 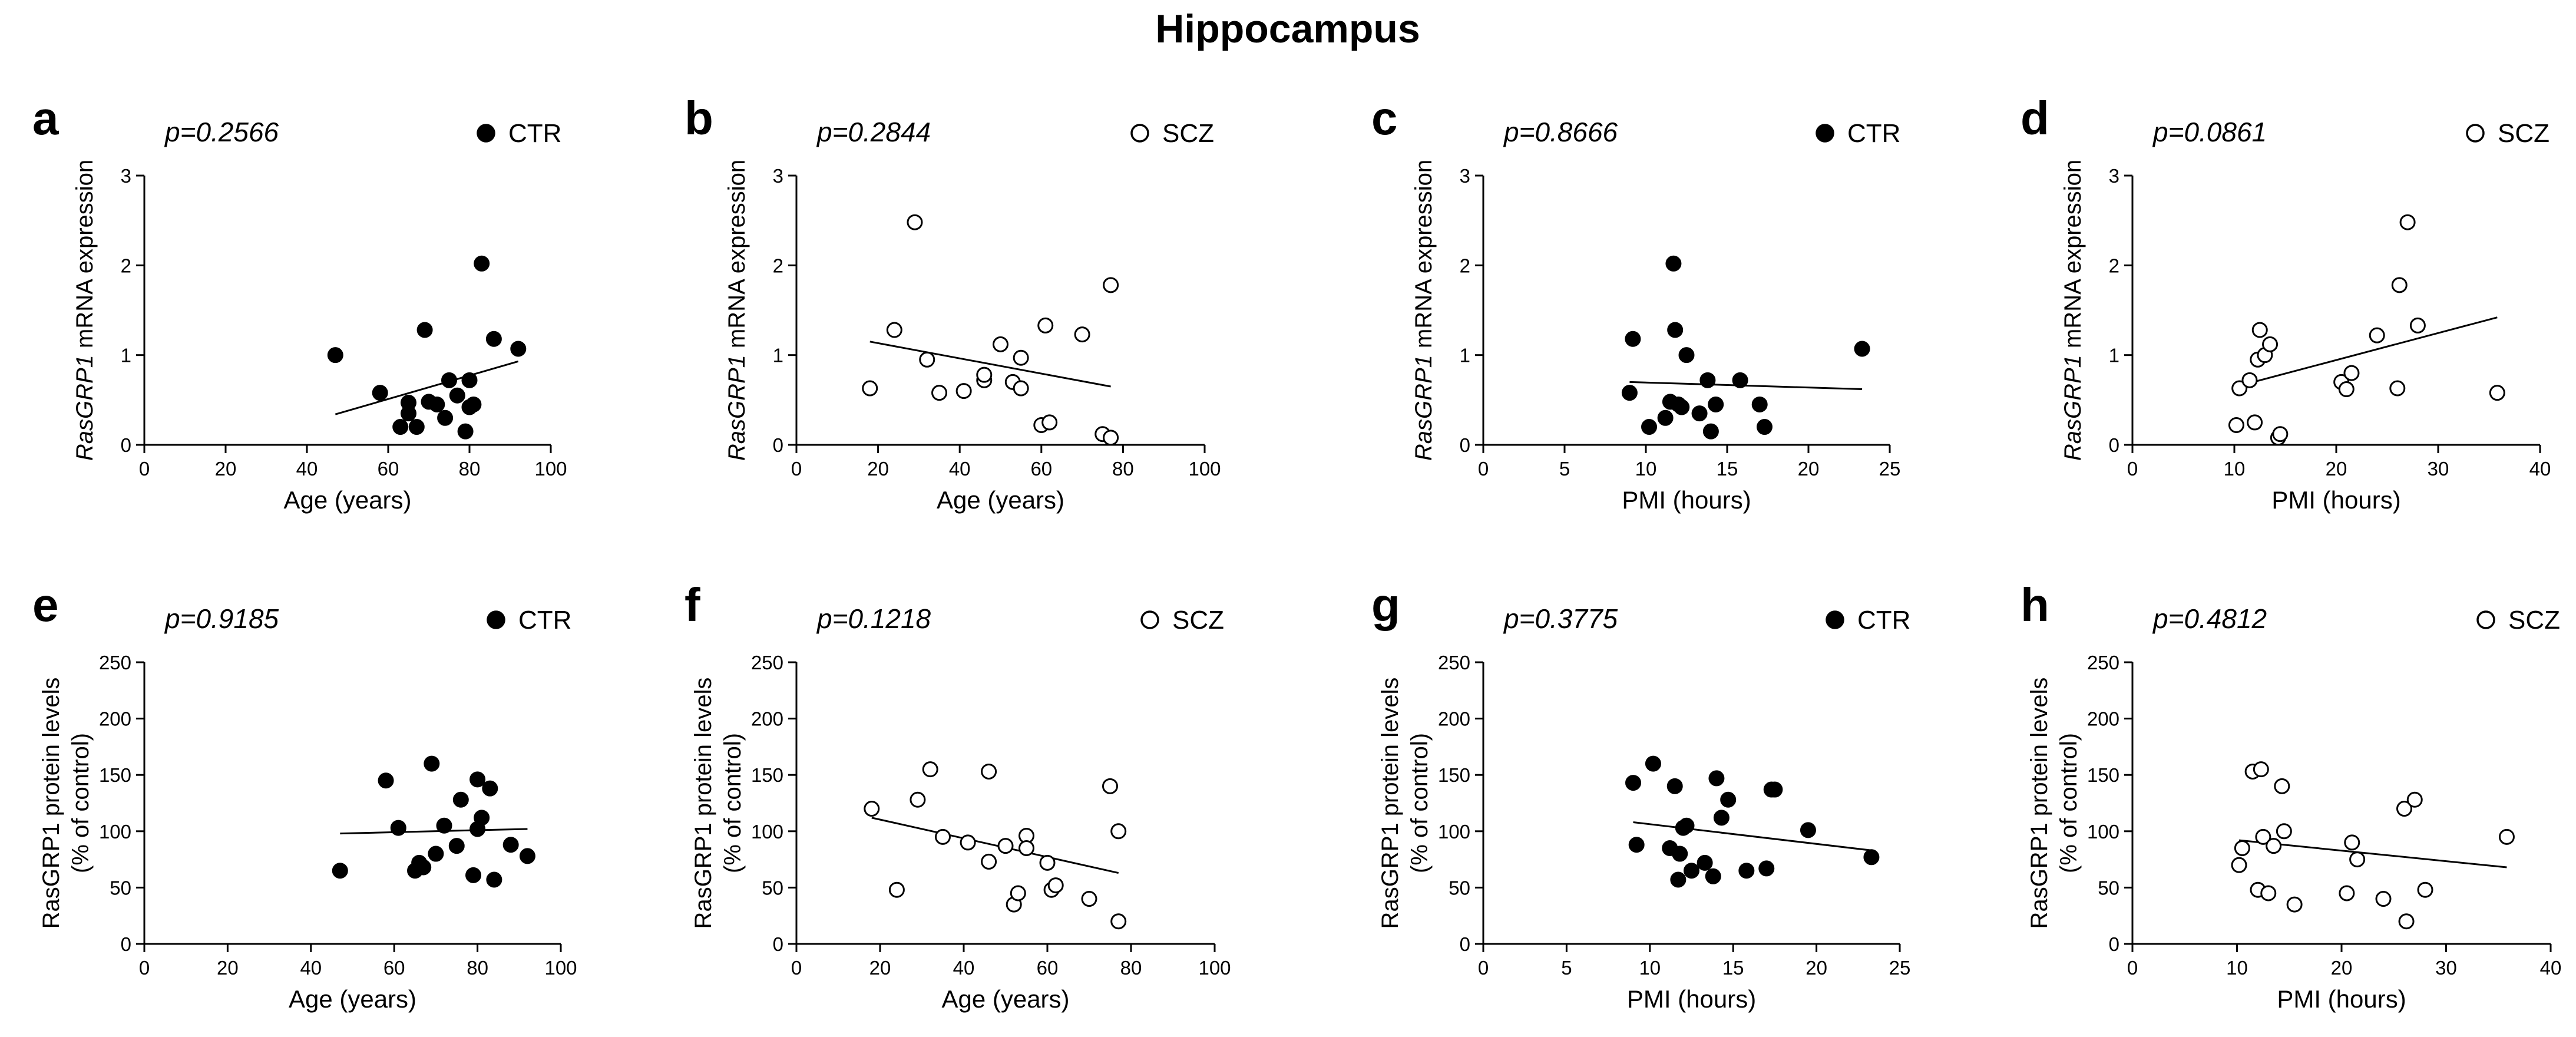 What do you see at coordinates (1287, 29) in the screenshot?
I see `figure-title: Hippocampus` at bounding box center [1287, 29].